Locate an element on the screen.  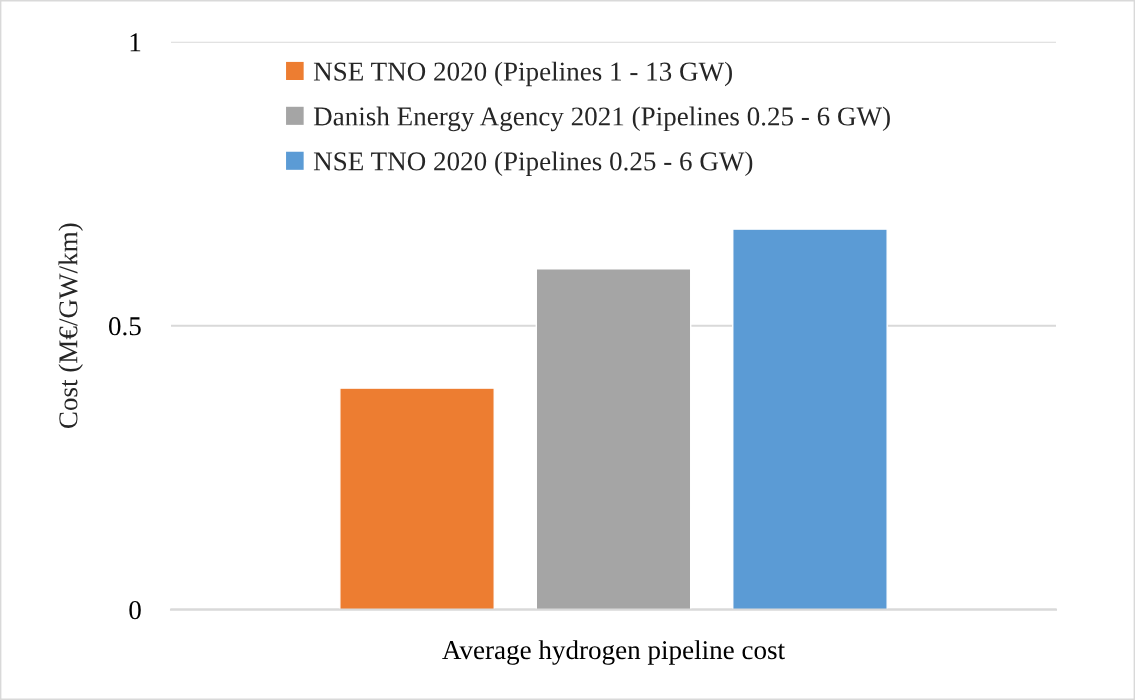
y-tick-label: 1 is located at coordinates (135, 42).